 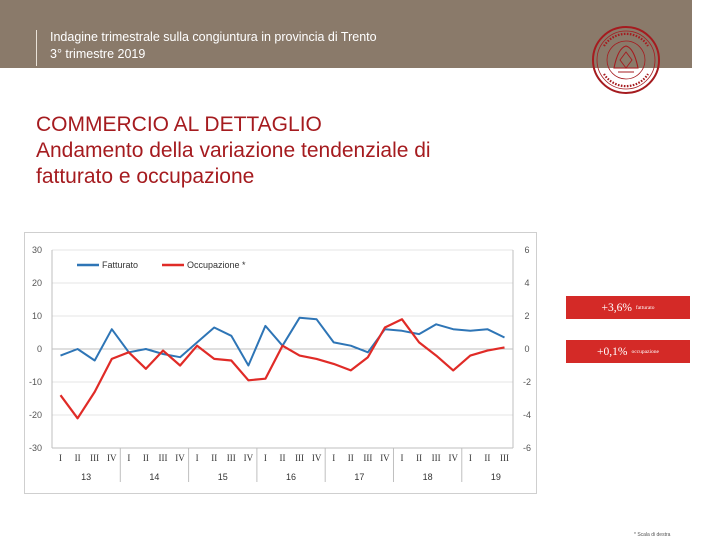 I want to click on year-label: 18, so click(x=428, y=477).